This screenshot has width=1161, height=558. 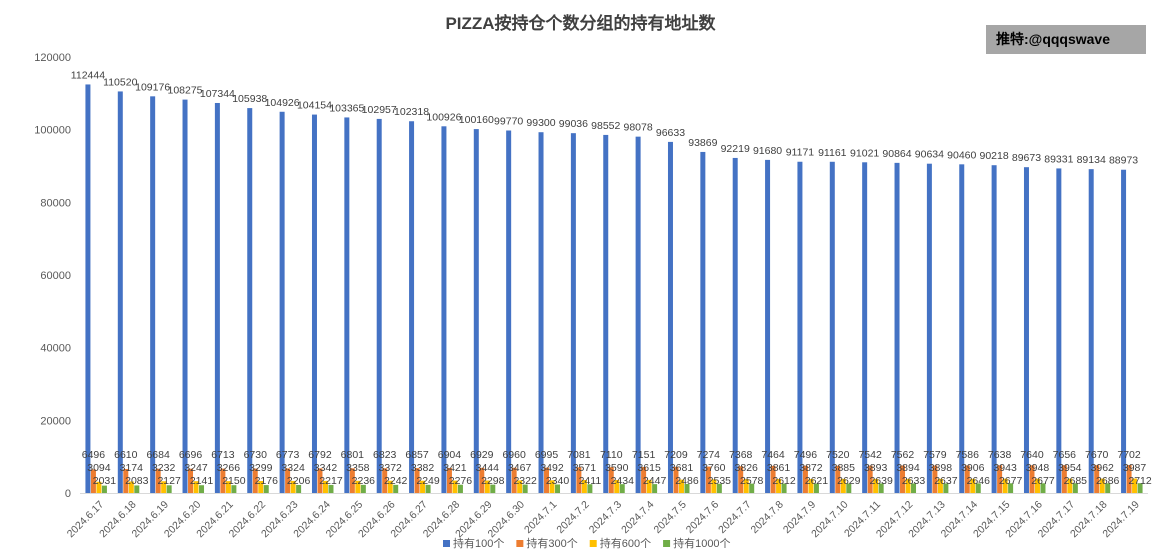 What do you see at coordinates (767, 151) in the screenshot?
I see `data-label: 91680` at bounding box center [767, 151].